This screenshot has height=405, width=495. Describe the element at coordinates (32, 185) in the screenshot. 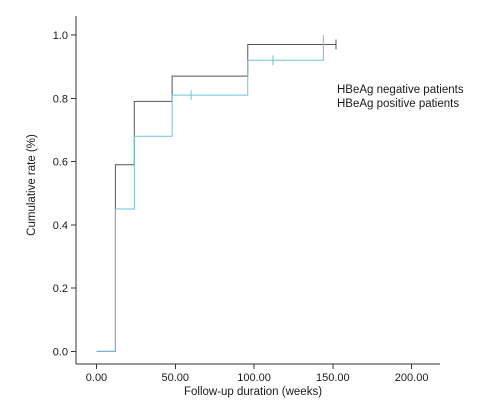

I see `y-axis-title: Cumulative rate (%)` at that location.